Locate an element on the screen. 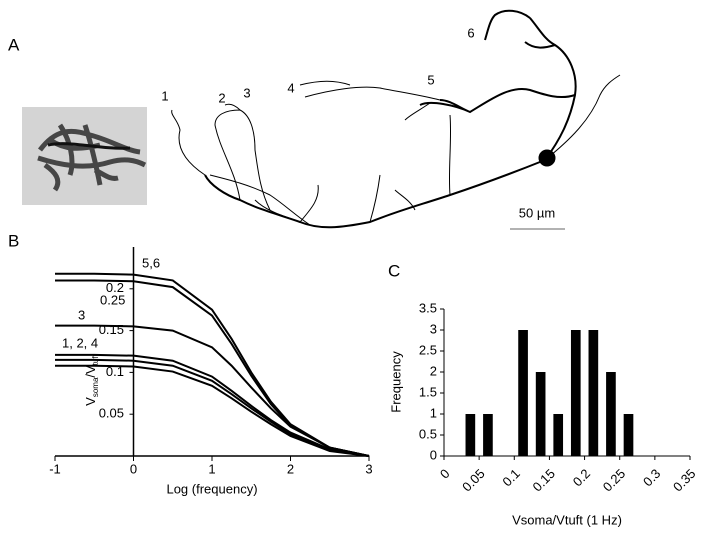 The height and width of the screenshot is (534, 706). panel-label: C is located at coordinates (394, 270).